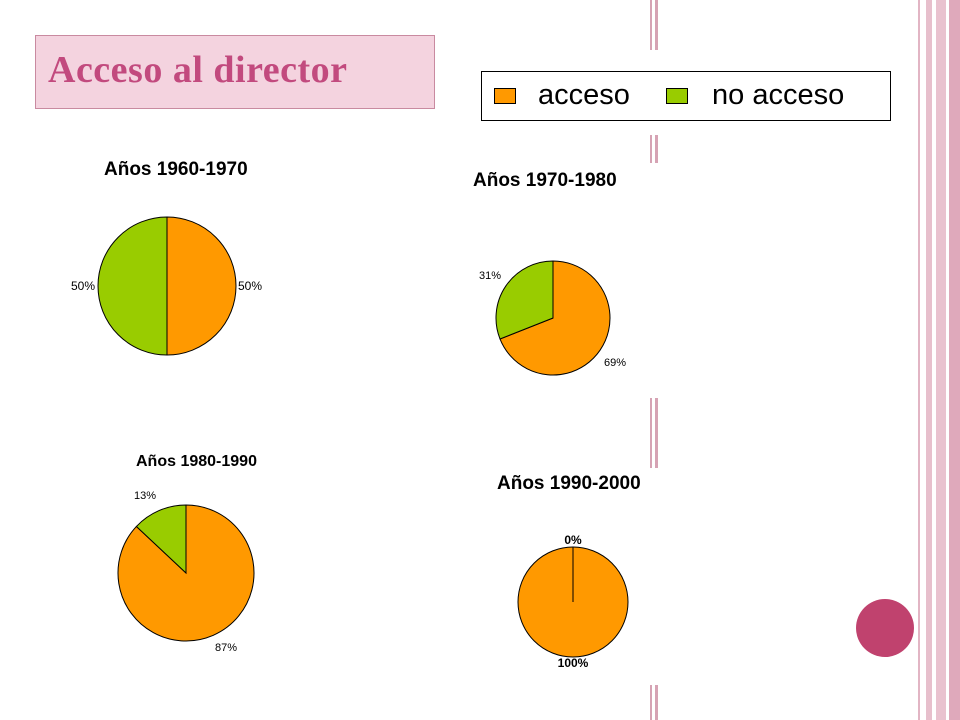  I want to click on slide-title: Acceso al director, so click(198, 70).